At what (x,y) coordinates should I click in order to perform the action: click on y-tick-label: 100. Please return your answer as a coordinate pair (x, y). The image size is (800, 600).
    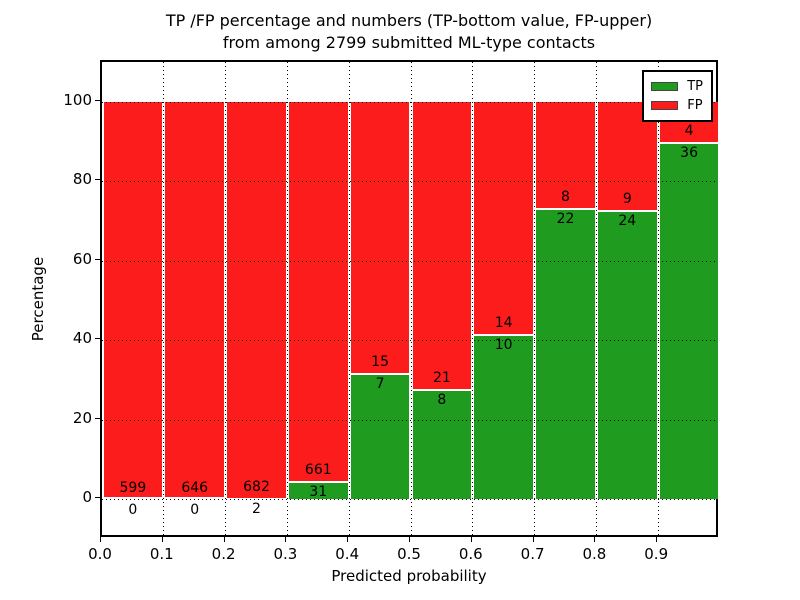
    Looking at the image, I should click on (77, 100).